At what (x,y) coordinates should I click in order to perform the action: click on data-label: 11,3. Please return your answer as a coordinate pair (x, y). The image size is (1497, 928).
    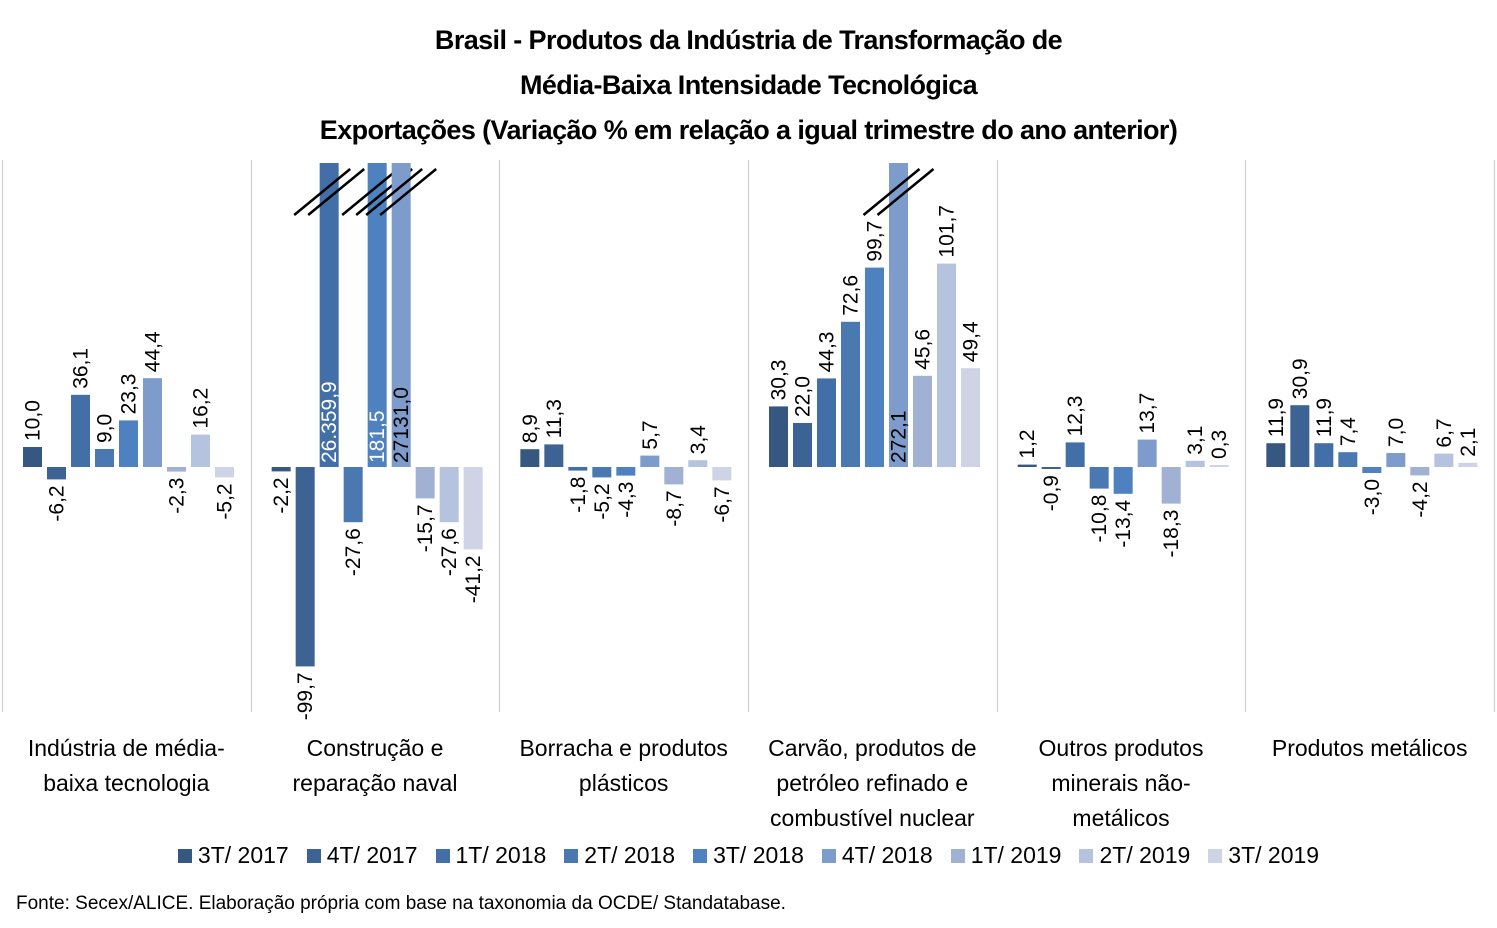
    Looking at the image, I should click on (554, 418).